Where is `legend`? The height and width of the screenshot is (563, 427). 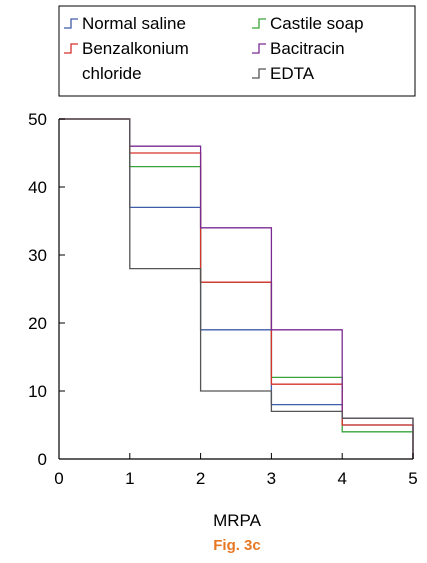 legend is located at coordinates (237, 51).